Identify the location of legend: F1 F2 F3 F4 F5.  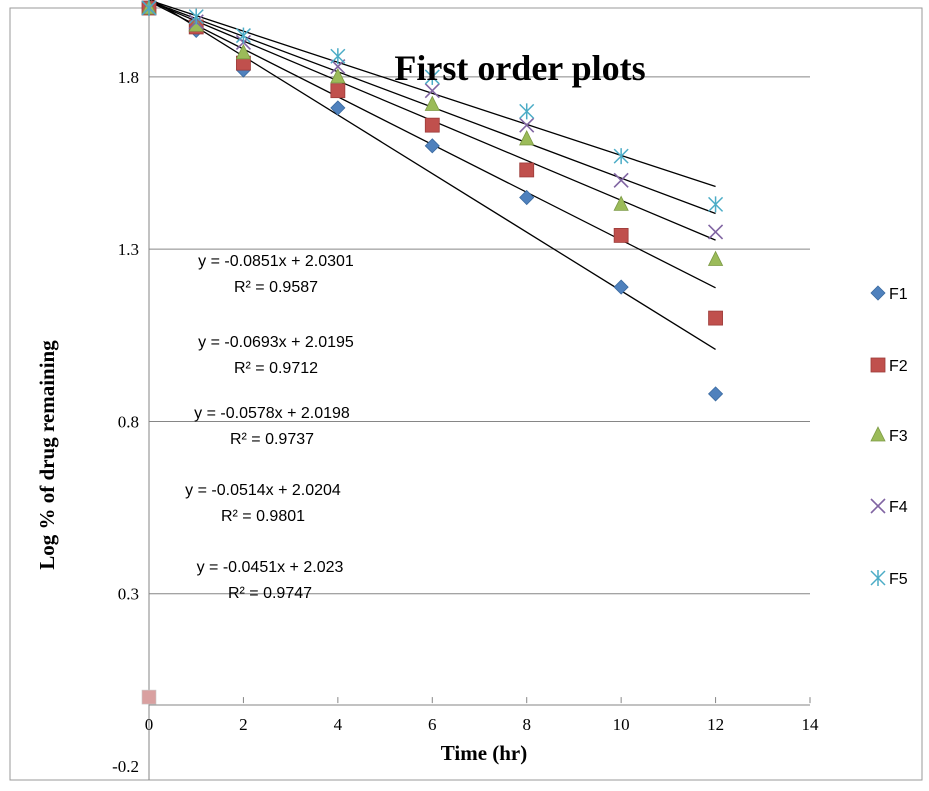
(889, 436).